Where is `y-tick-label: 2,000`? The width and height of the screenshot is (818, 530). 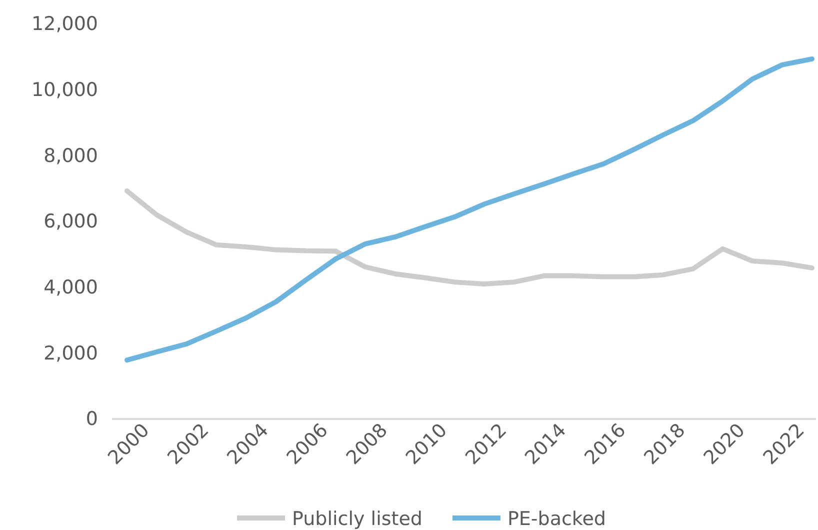 y-tick-label: 2,000 is located at coordinates (71, 353).